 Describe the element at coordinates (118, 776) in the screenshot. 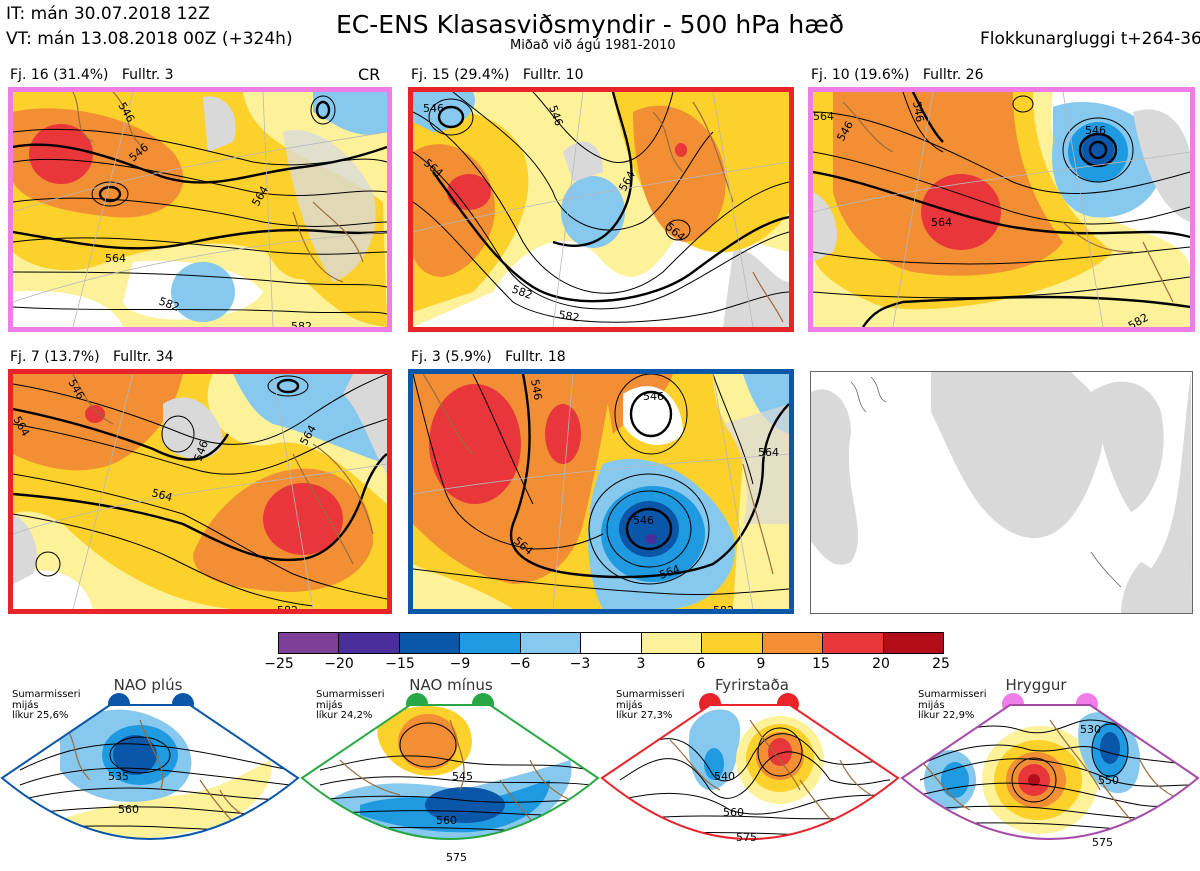

I see `regime-contour-label: 535` at that location.